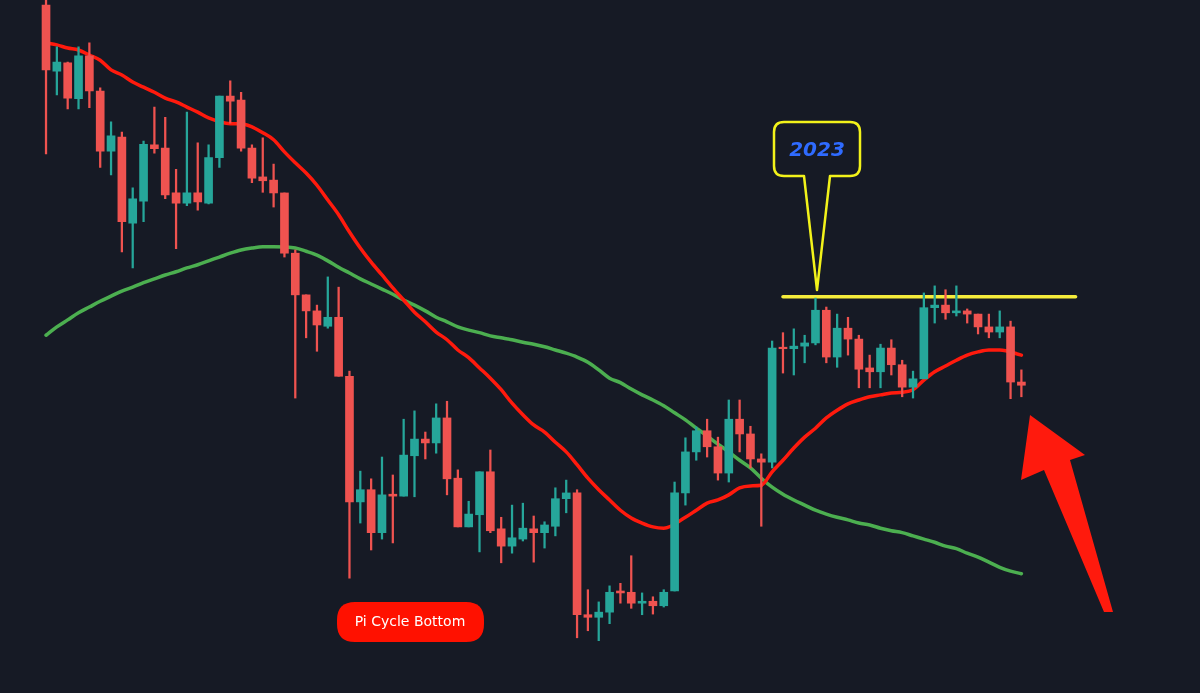 This screenshot has height=693, width=1200. What do you see at coordinates (817, 149) in the screenshot?
I see `annotation: 2023` at bounding box center [817, 149].